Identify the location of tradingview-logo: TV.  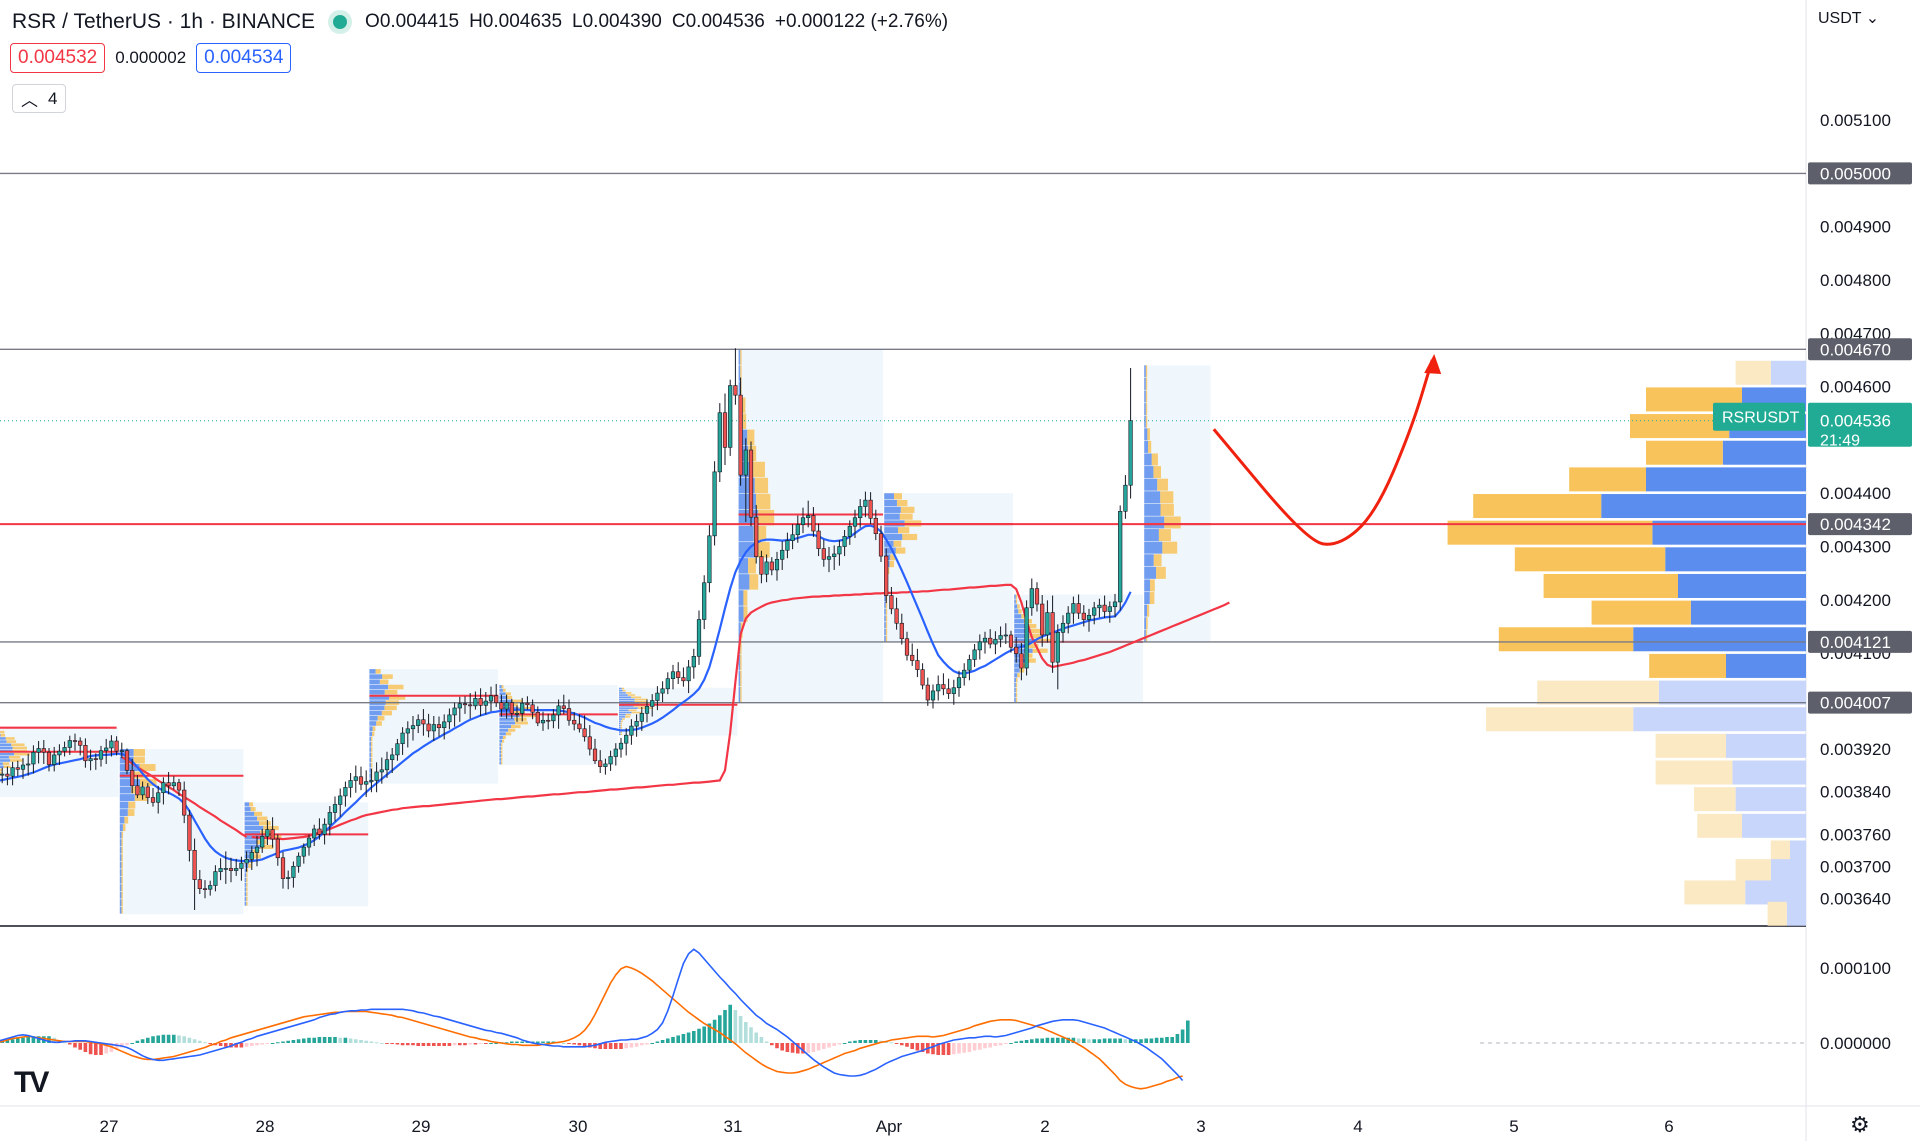
(31, 1083).